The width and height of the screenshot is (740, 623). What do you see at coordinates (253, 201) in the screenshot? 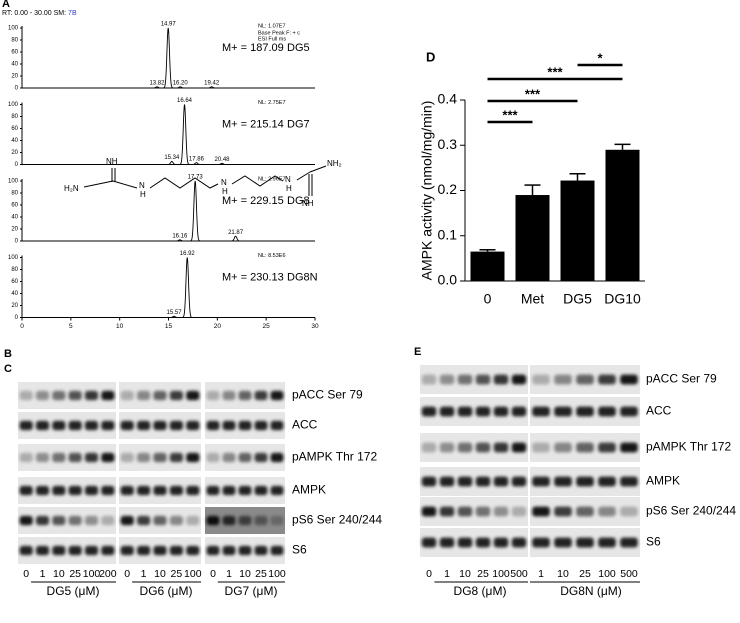
I see `mass-label: M+ = 229.15` at bounding box center [253, 201].